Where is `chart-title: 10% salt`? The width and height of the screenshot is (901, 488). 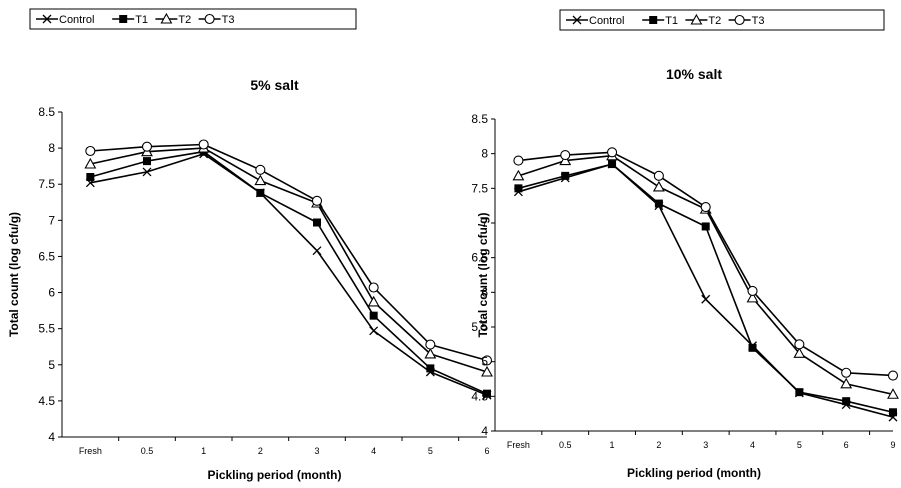 chart-title: 10% salt is located at coordinates (694, 74).